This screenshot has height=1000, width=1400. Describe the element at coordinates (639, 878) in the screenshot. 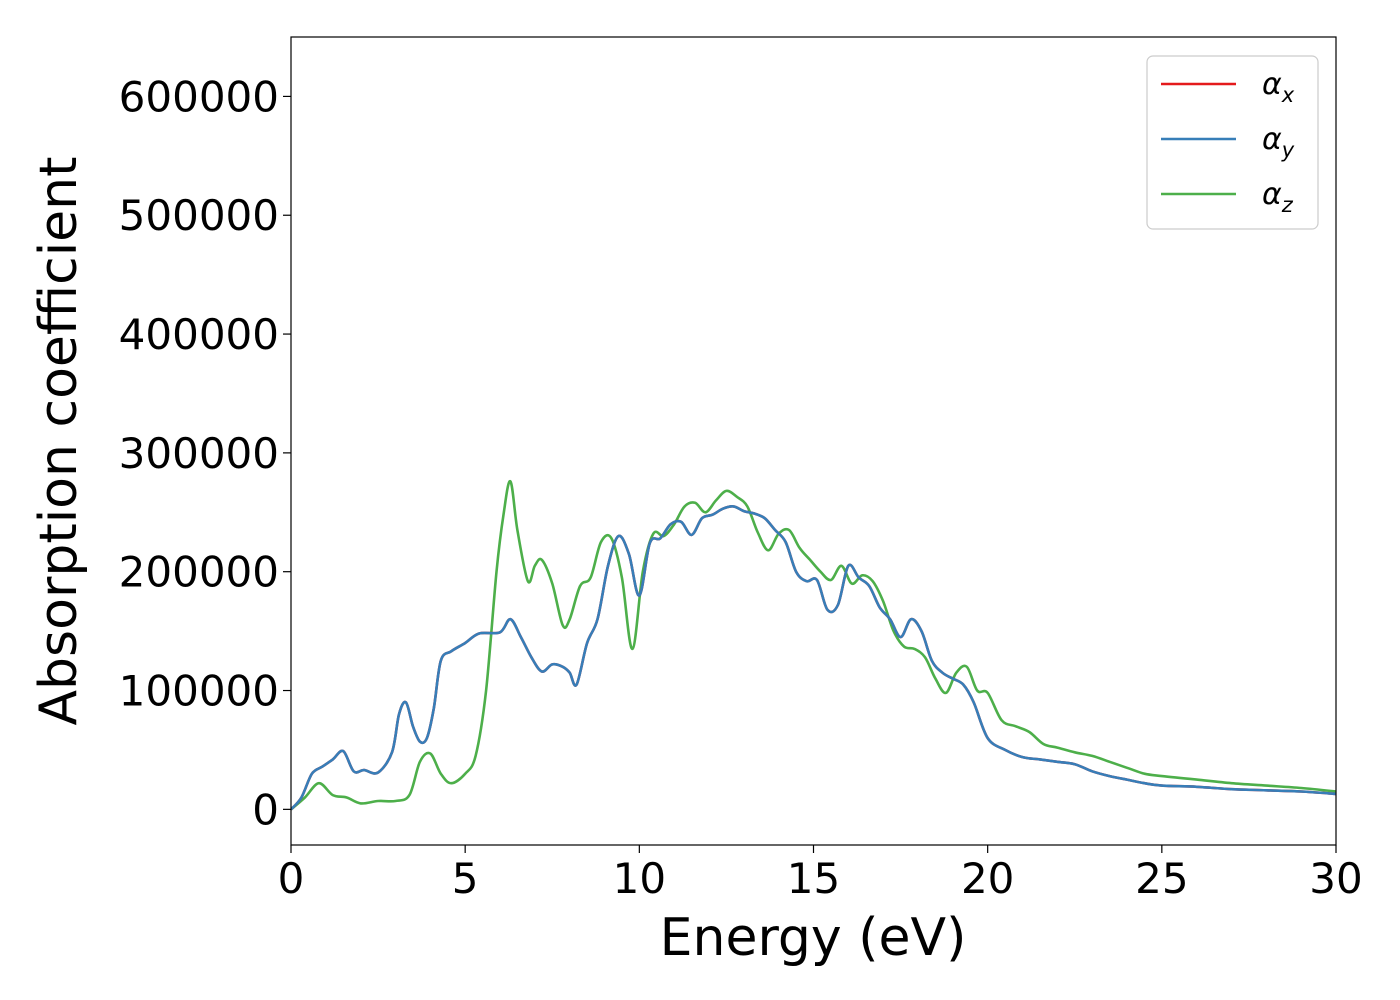

I see `x-tick-label: 10` at that location.